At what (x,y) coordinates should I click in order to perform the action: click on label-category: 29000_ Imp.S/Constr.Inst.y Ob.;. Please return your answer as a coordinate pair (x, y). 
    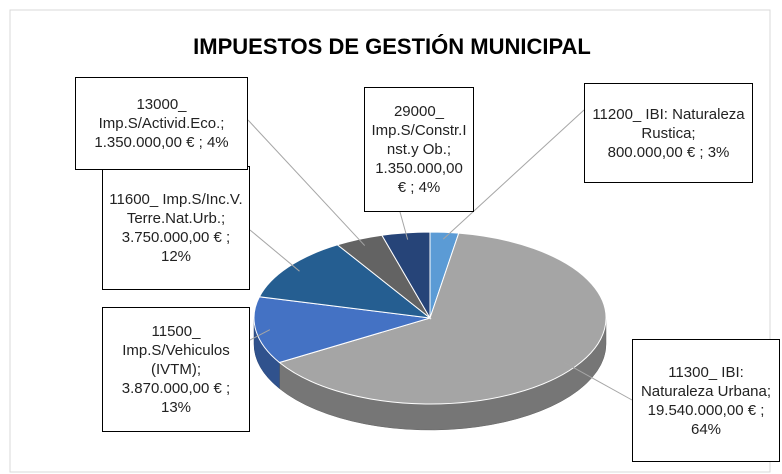
    Looking at the image, I should click on (419, 130).